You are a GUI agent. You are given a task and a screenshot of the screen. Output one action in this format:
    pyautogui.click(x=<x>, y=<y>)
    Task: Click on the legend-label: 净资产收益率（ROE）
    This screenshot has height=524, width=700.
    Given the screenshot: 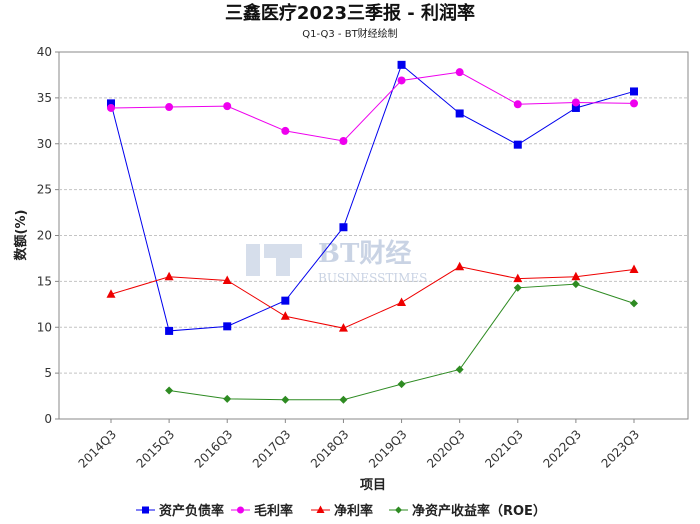 What is the action you would take?
    pyautogui.click(x=479, y=511)
    